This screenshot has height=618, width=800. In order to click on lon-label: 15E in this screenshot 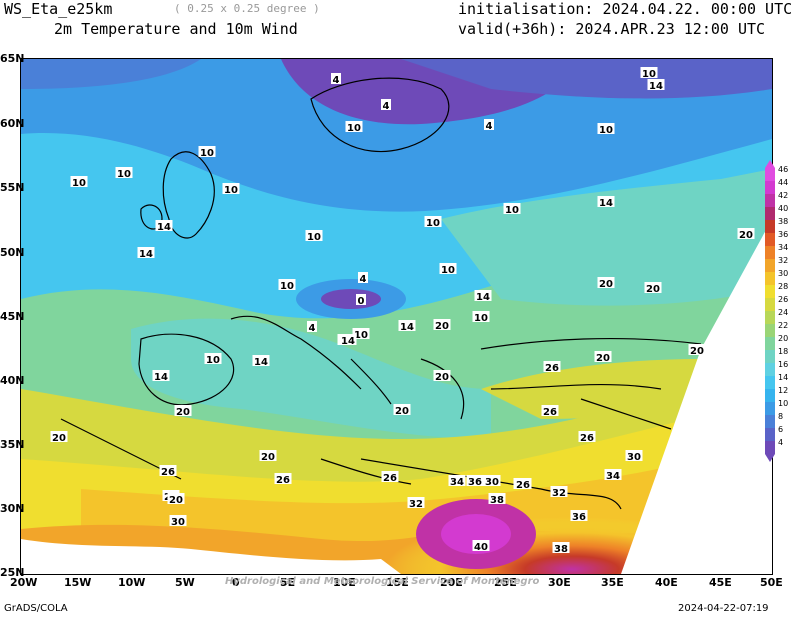, I will do `click(397, 582)`.